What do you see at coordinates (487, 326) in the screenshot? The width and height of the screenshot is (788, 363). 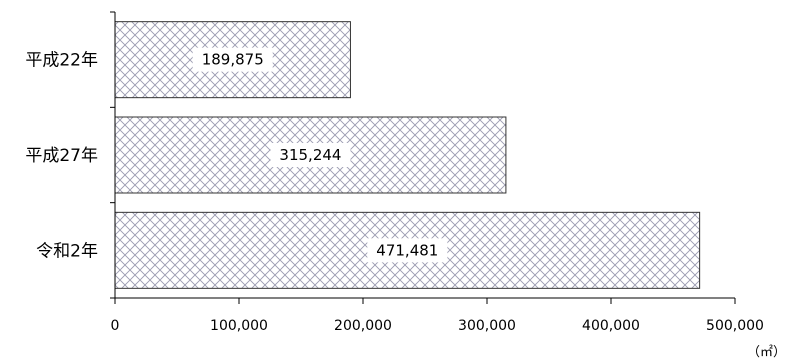 I see `x-tick-label-3: 300,000` at bounding box center [487, 326].